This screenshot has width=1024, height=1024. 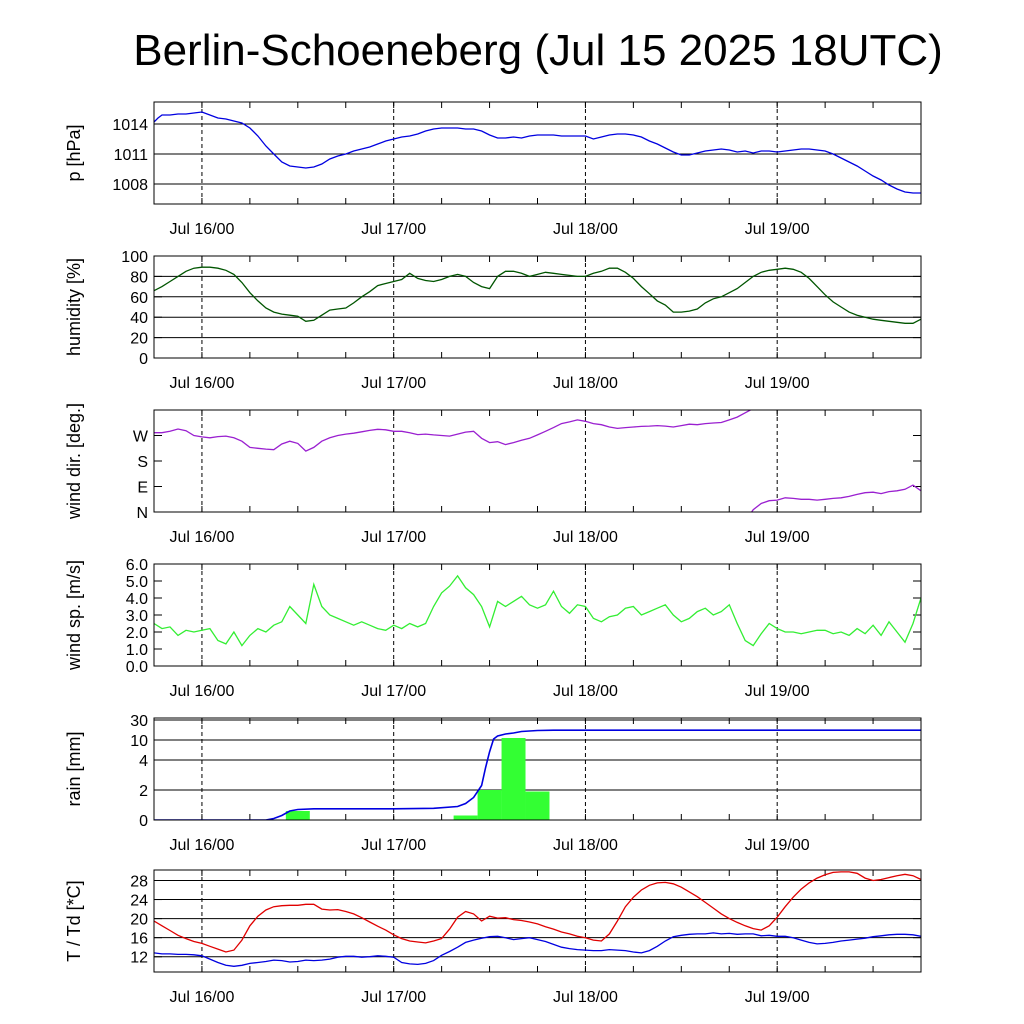 What do you see at coordinates (130, 185) in the screenshot?
I see `y-tick-label: 1008` at bounding box center [130, 185].